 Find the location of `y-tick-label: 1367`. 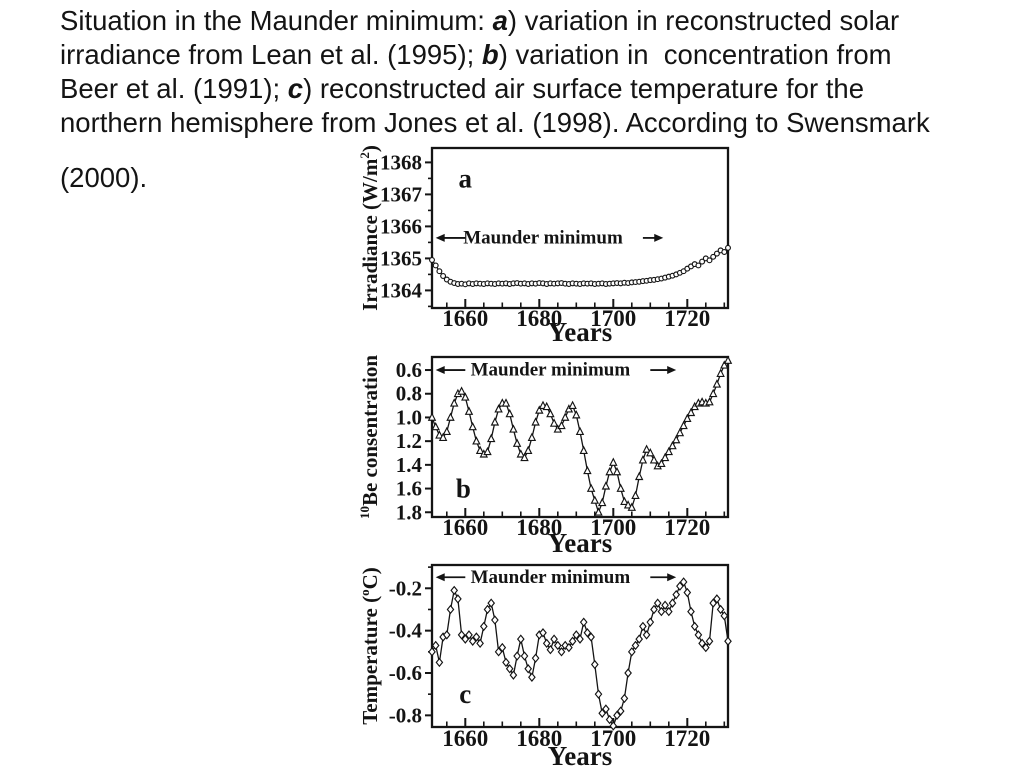

y-tick-label: 1367 is located at coordinates (401, 194).